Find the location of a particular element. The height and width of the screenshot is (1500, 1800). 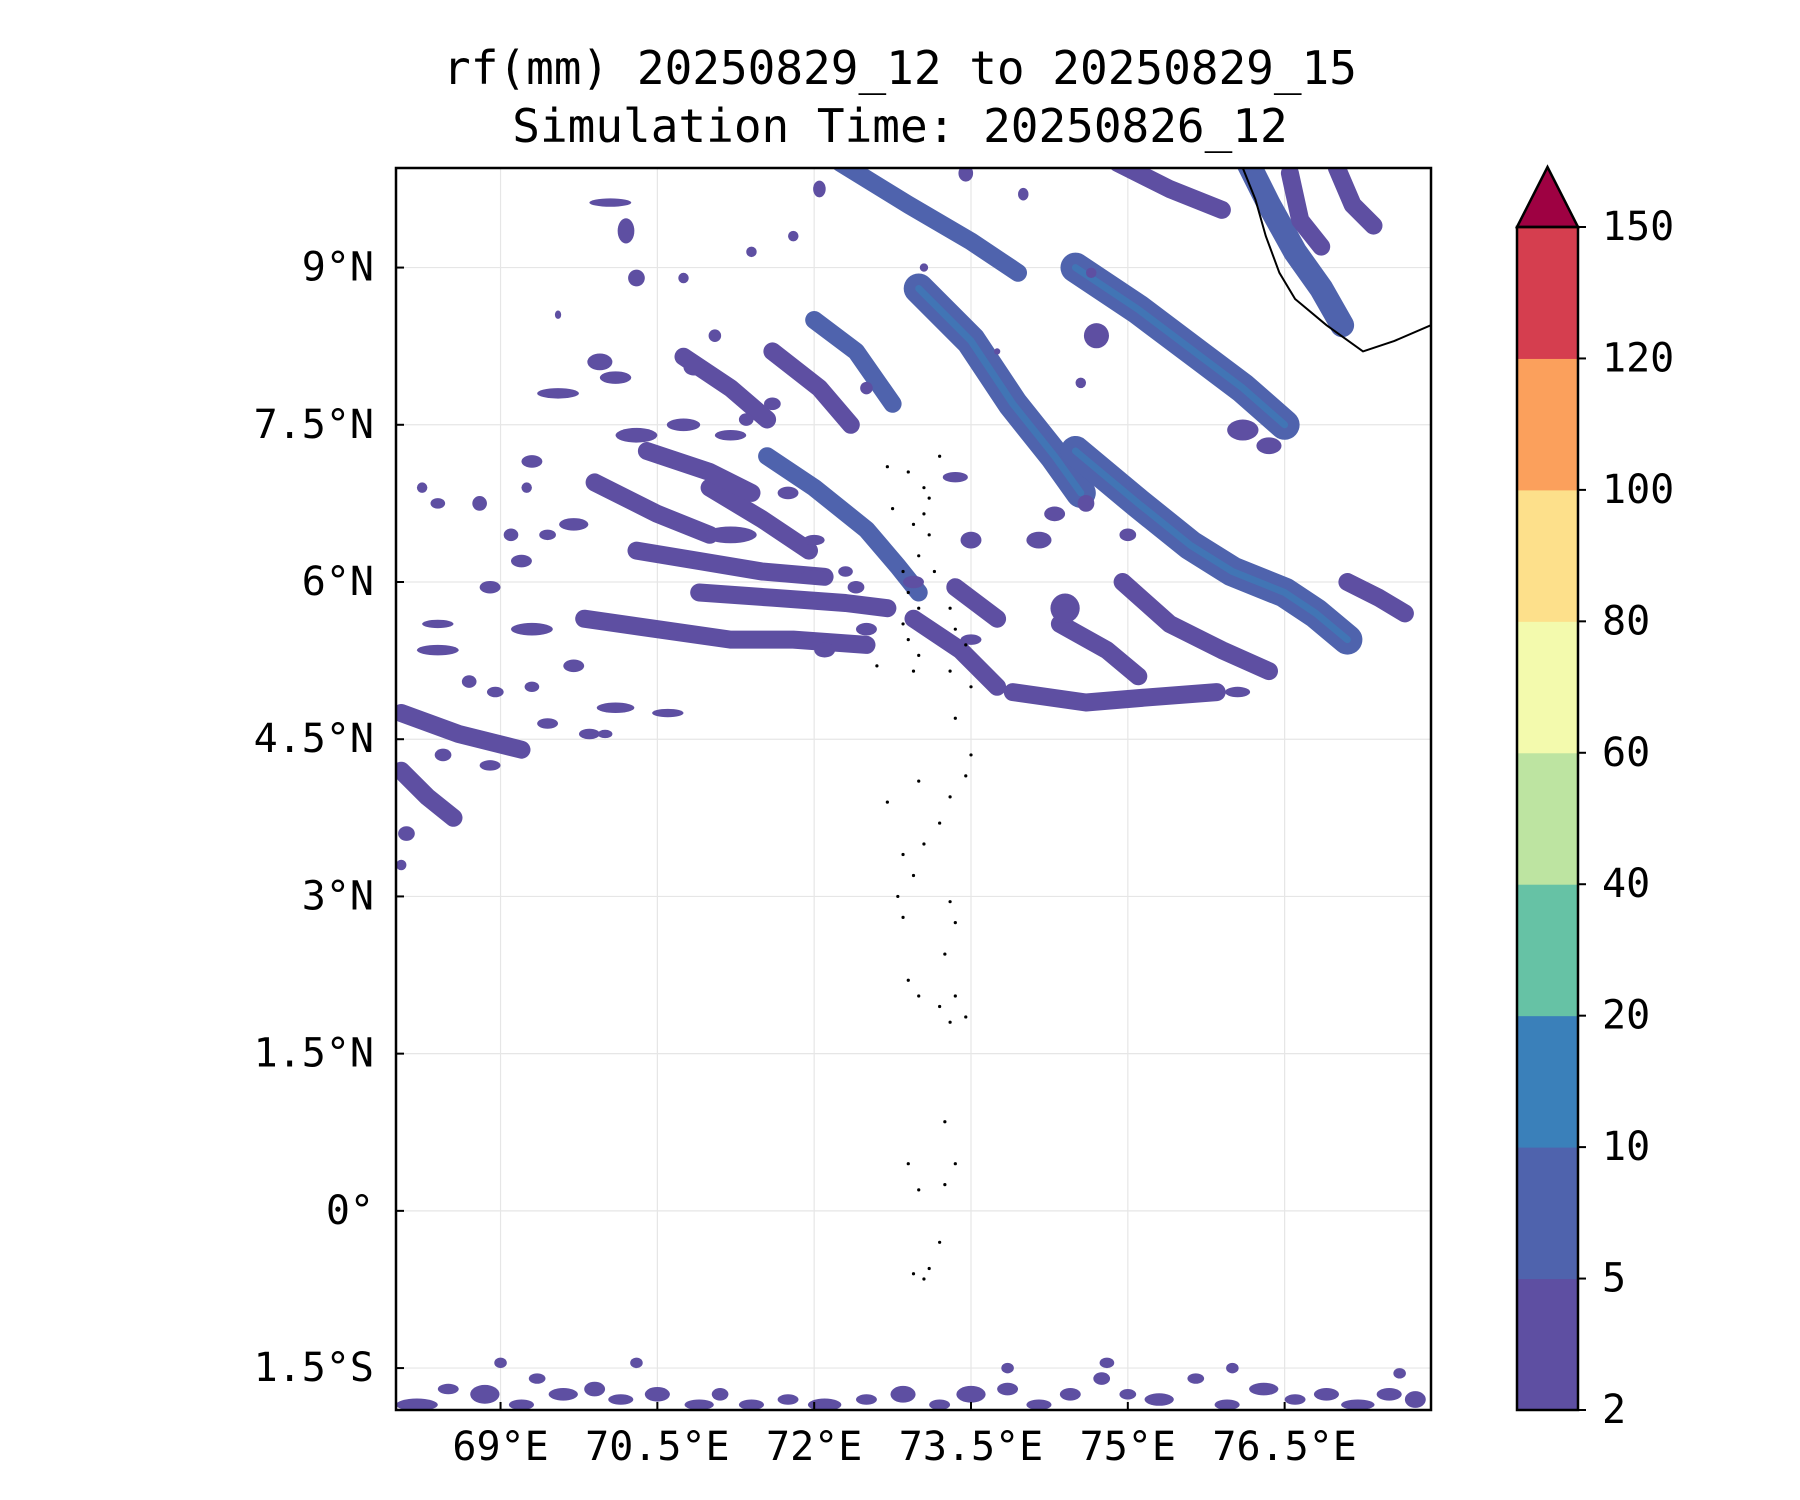

chart-subtitle: Simulation Time: 20250826_12 is located at coordinates (900, 126).